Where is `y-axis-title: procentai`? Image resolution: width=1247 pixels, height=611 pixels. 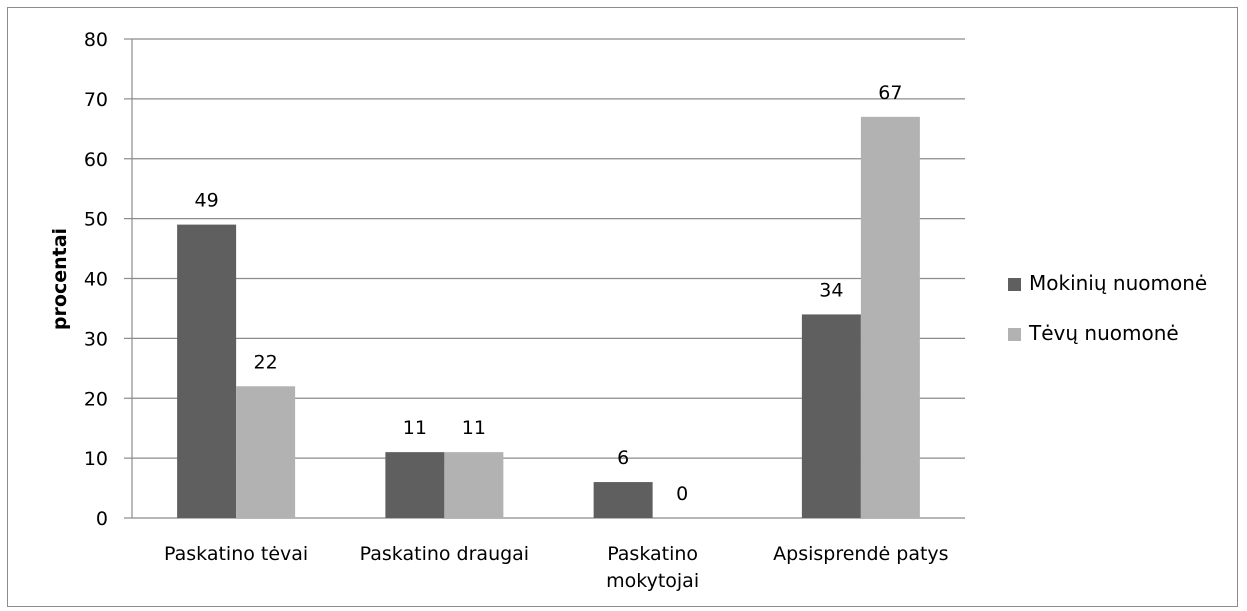 y-axis-title: procentai is located at coordinates (60, 279).